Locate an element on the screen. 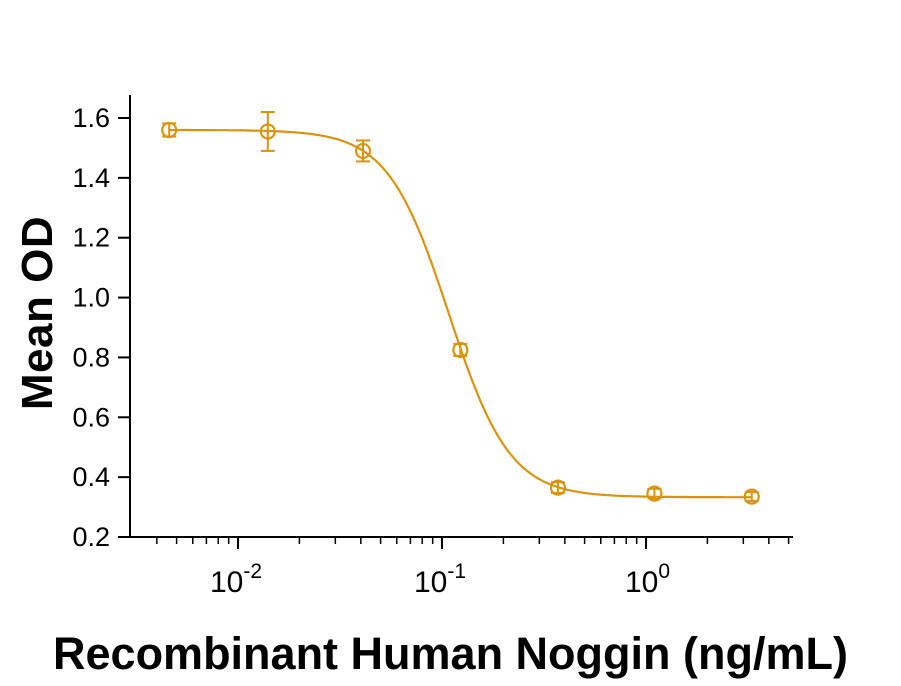 This screenshot has height=686, width=901. x-tick-label: 10⁻² is located at coordinates (236, 579).